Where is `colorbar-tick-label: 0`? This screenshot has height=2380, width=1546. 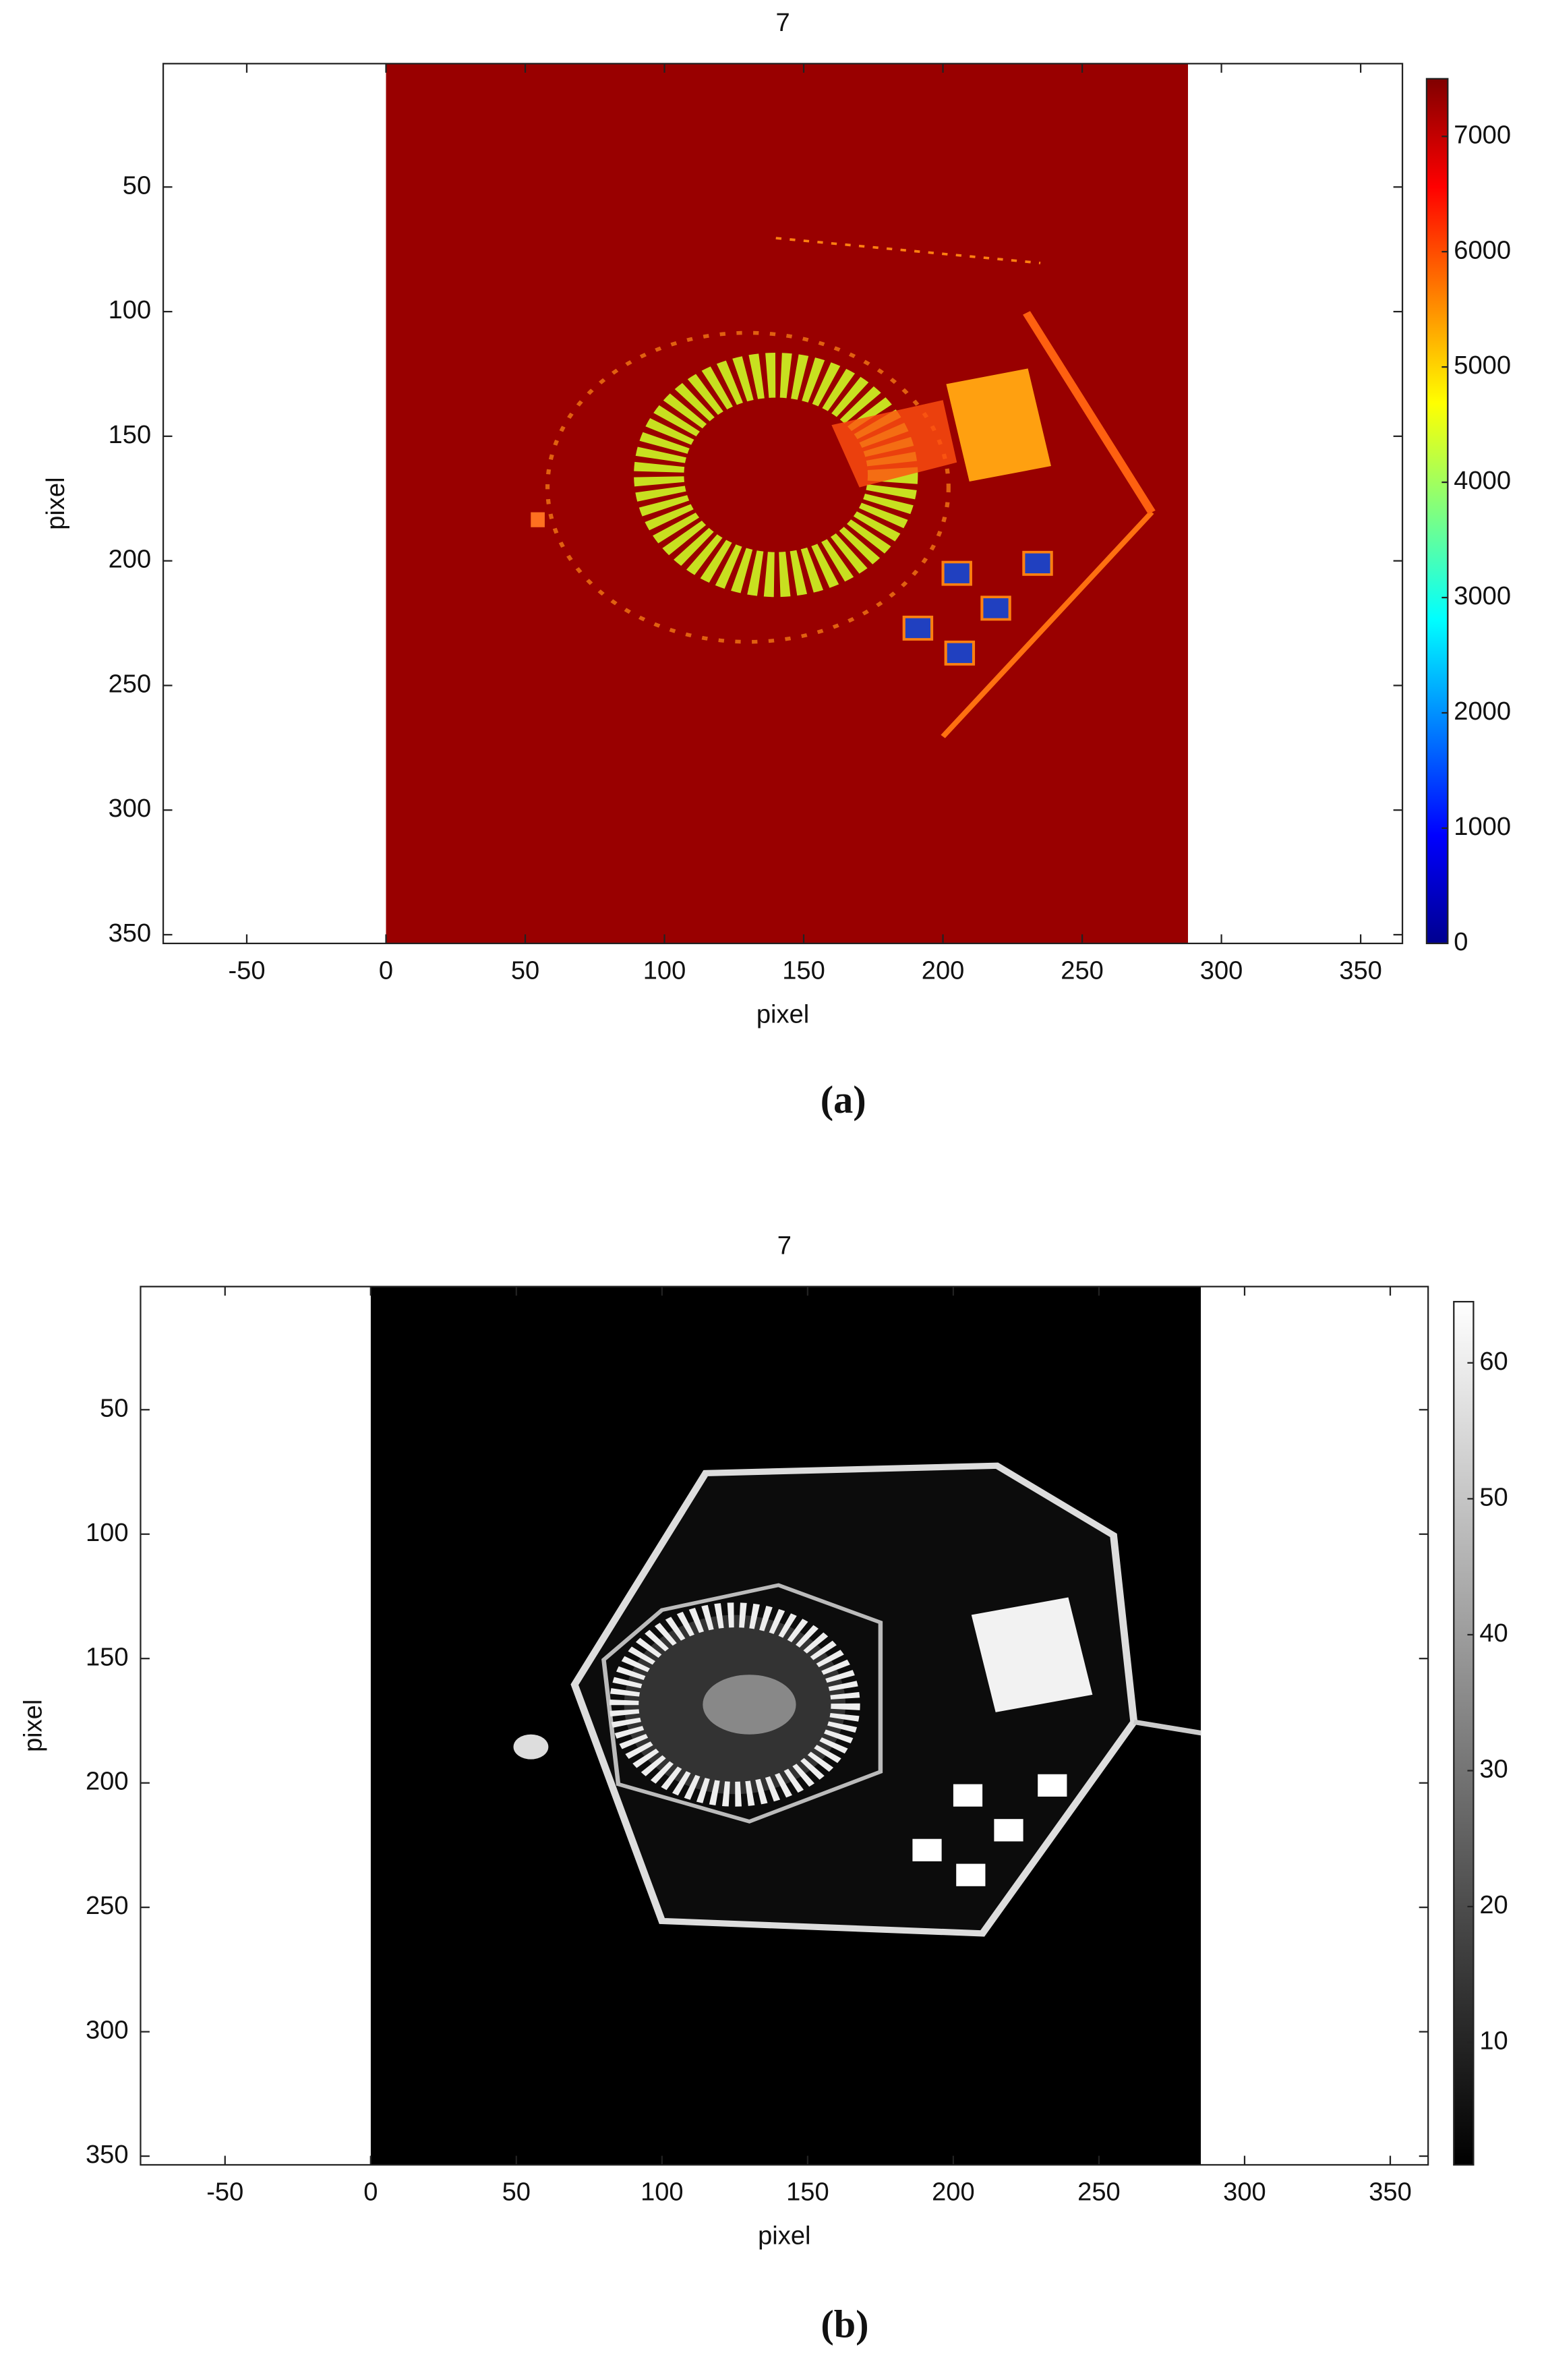 colorbar-tick-label: 0 is located at coordinates (1461, 942).